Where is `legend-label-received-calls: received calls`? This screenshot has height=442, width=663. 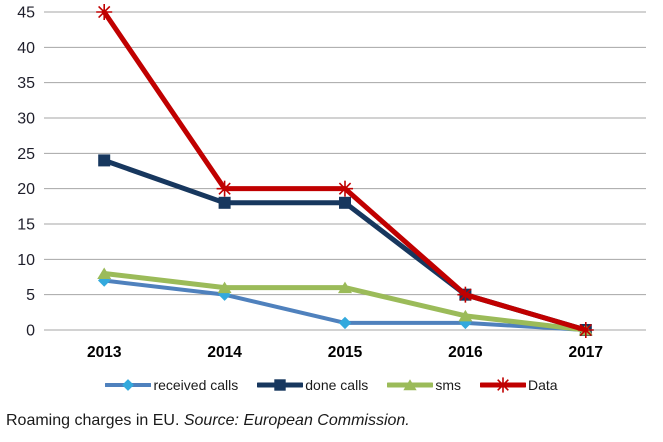 legend-label-received-calls: received calls is located at coordinates (196, 385).